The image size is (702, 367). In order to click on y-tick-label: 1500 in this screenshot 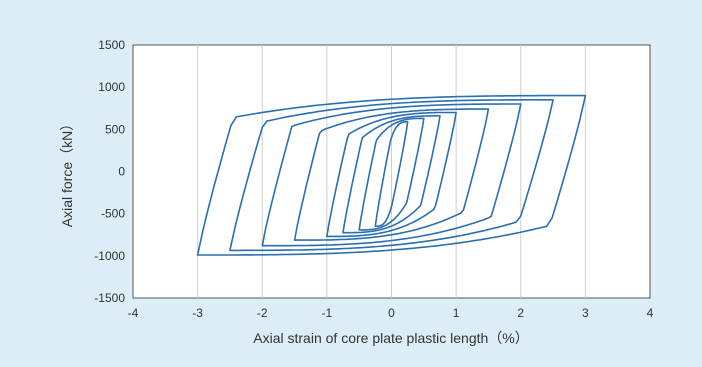, I will do `click(111, 45)`.